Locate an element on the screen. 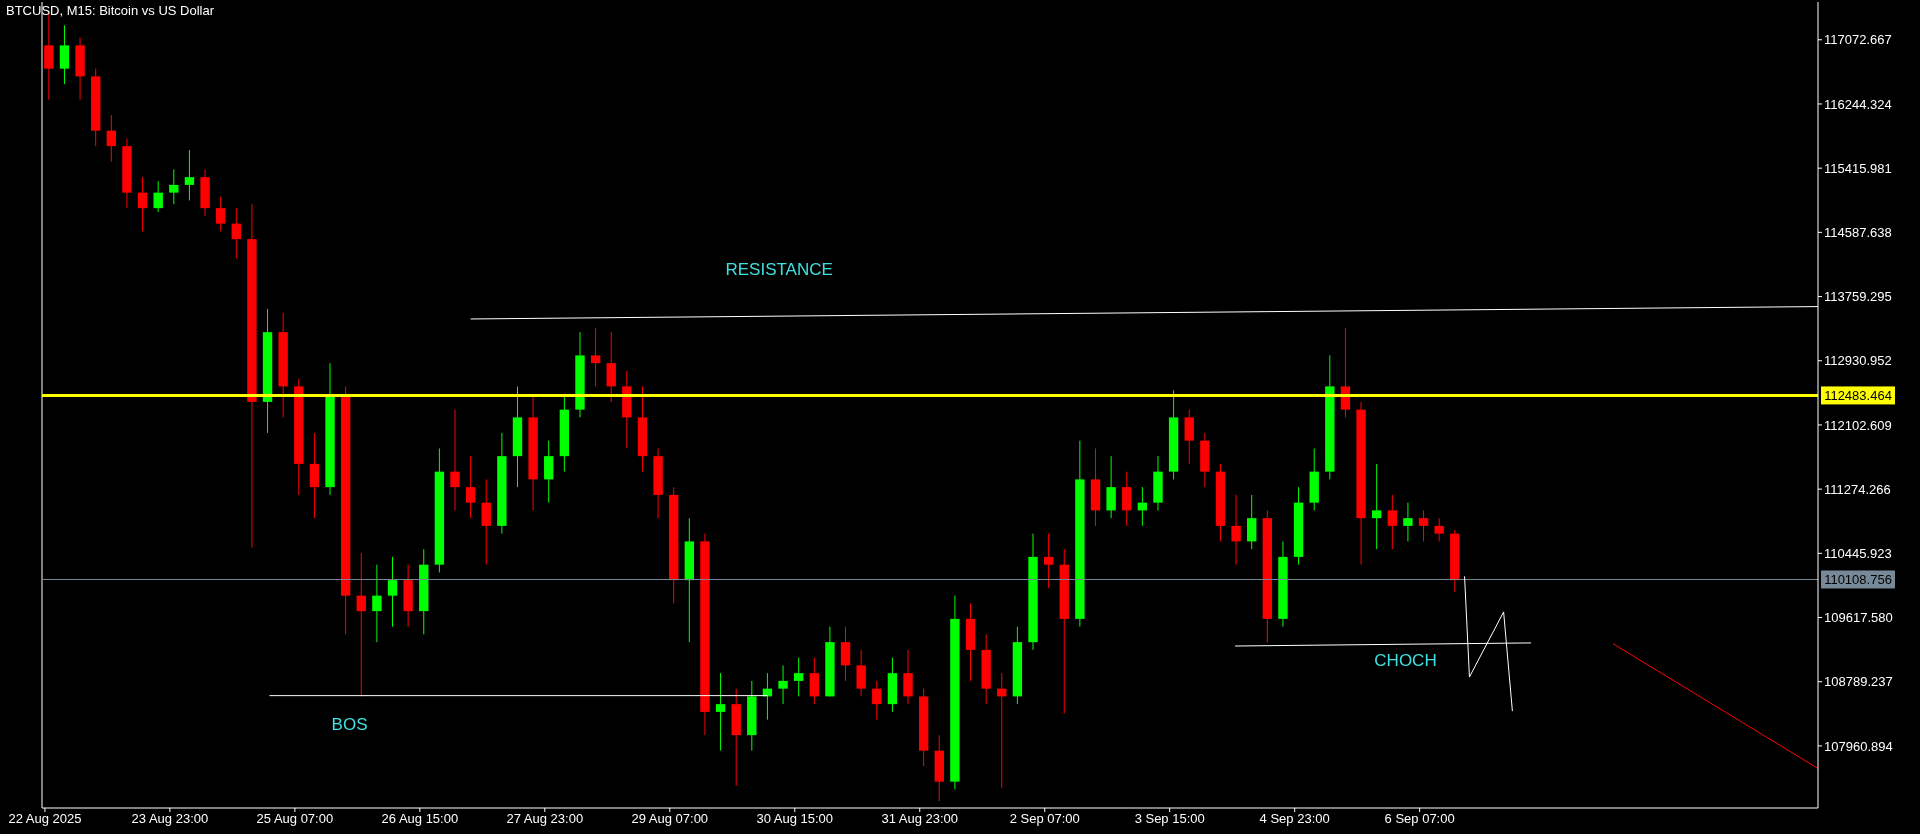  y-tick-label: 107960.894 is located at coordinates (1858, 746).